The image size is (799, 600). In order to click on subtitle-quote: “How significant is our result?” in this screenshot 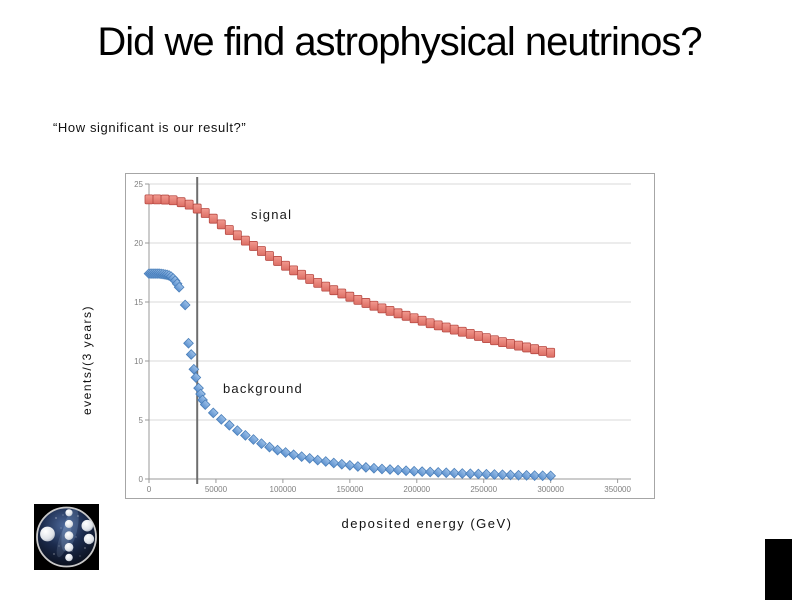, I will do `click(150, 127)`.